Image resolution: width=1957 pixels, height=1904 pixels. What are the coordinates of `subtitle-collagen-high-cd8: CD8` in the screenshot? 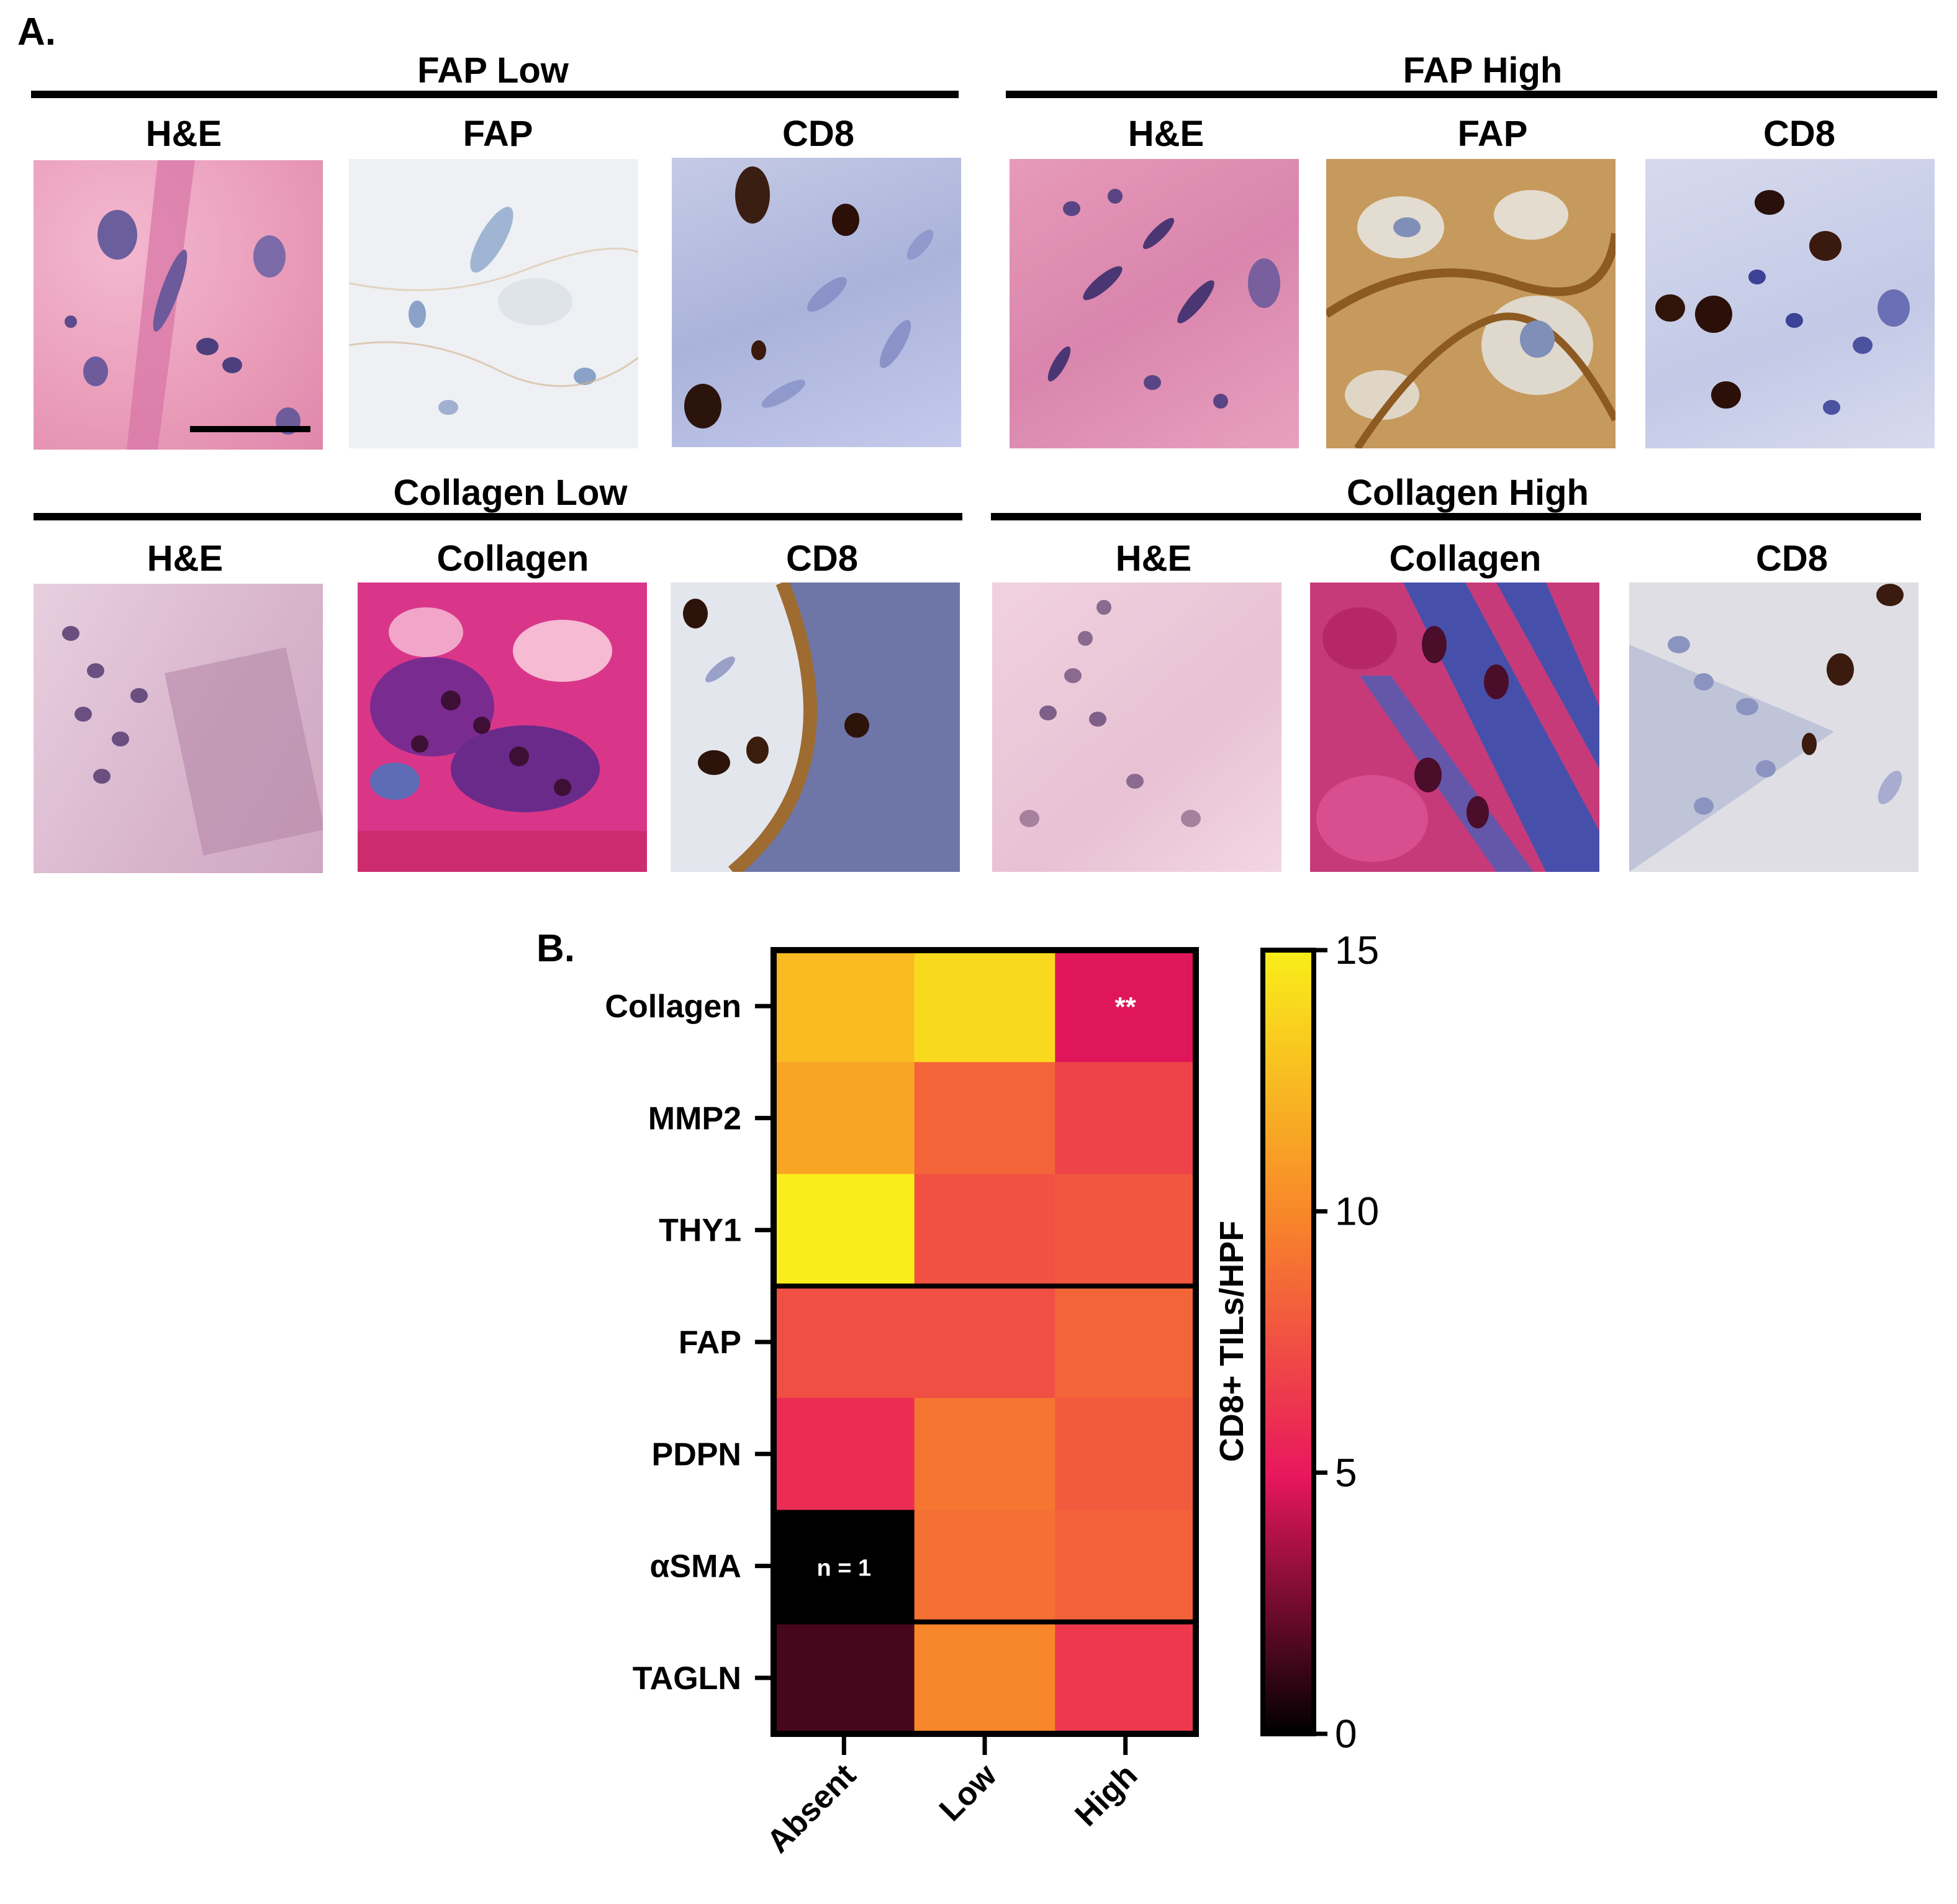 It's located at (1791, 558).